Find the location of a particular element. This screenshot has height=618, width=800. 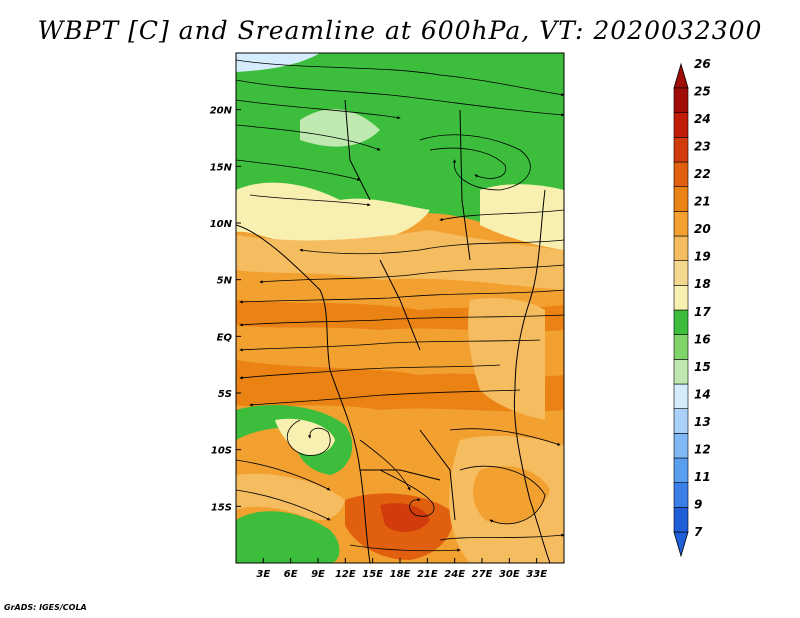

colorbar-label: 17 is located at coordinates (702, 312).